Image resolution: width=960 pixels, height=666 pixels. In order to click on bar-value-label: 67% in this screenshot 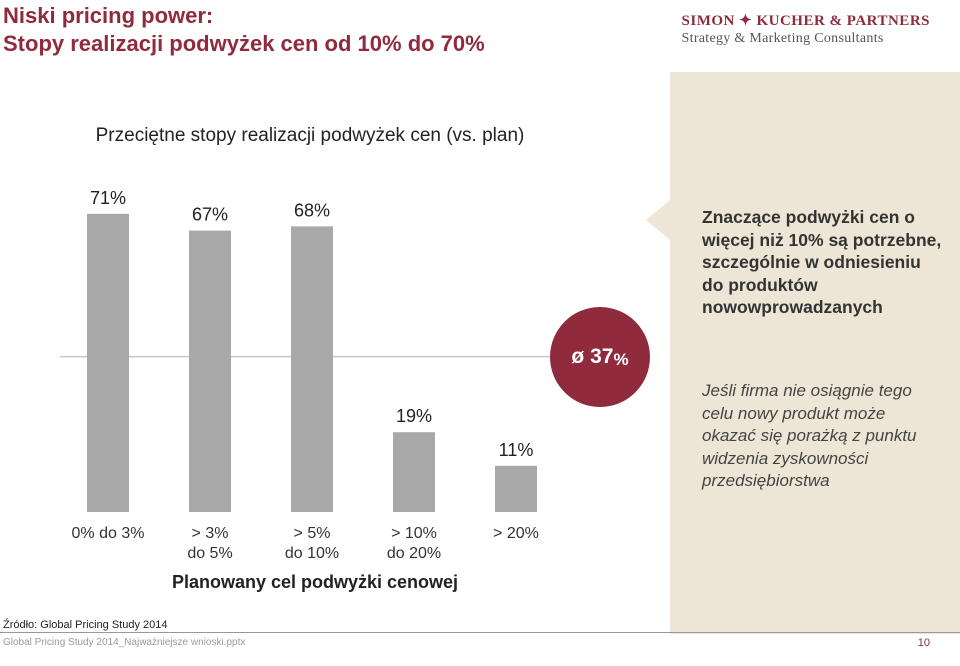, I will do `click(210, 215)`.